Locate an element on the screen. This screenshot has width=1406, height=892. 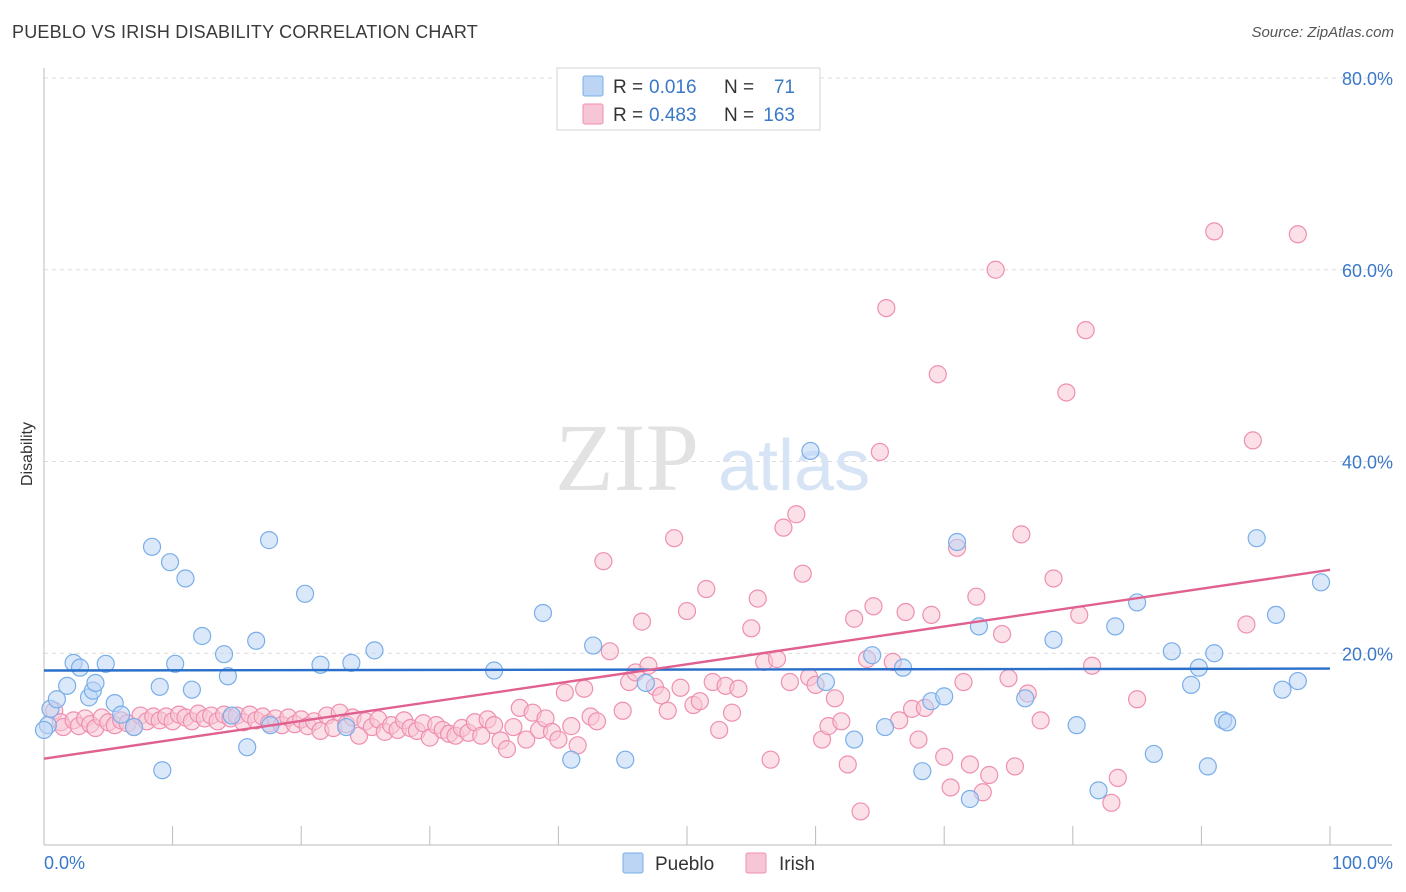
watermark: ZIP atlas is located at coordinates (712, 457).